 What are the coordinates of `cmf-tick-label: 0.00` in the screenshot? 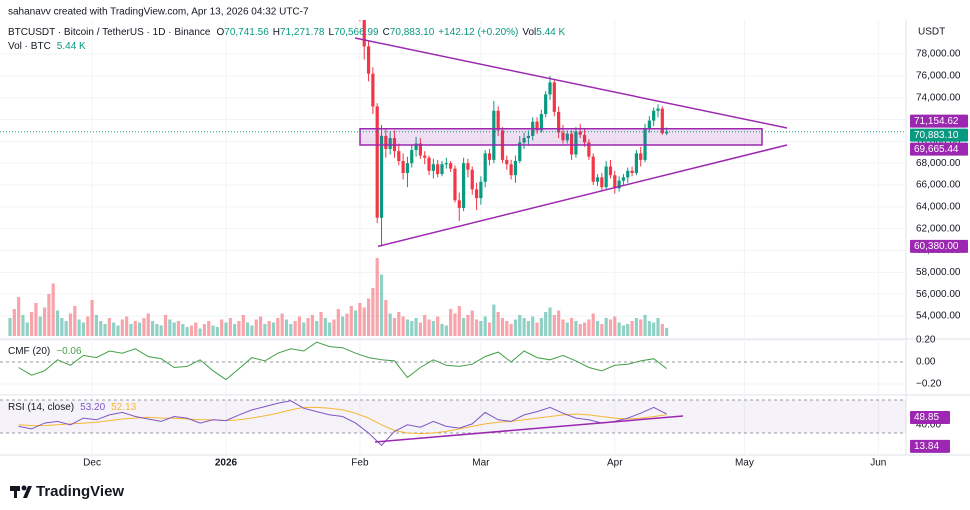 It's located at (926, 362).